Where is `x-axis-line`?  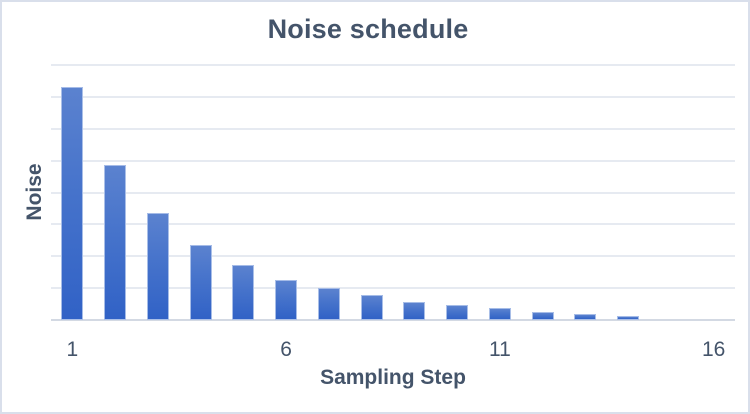
x-axis-line is located at coordinates (393, 320).